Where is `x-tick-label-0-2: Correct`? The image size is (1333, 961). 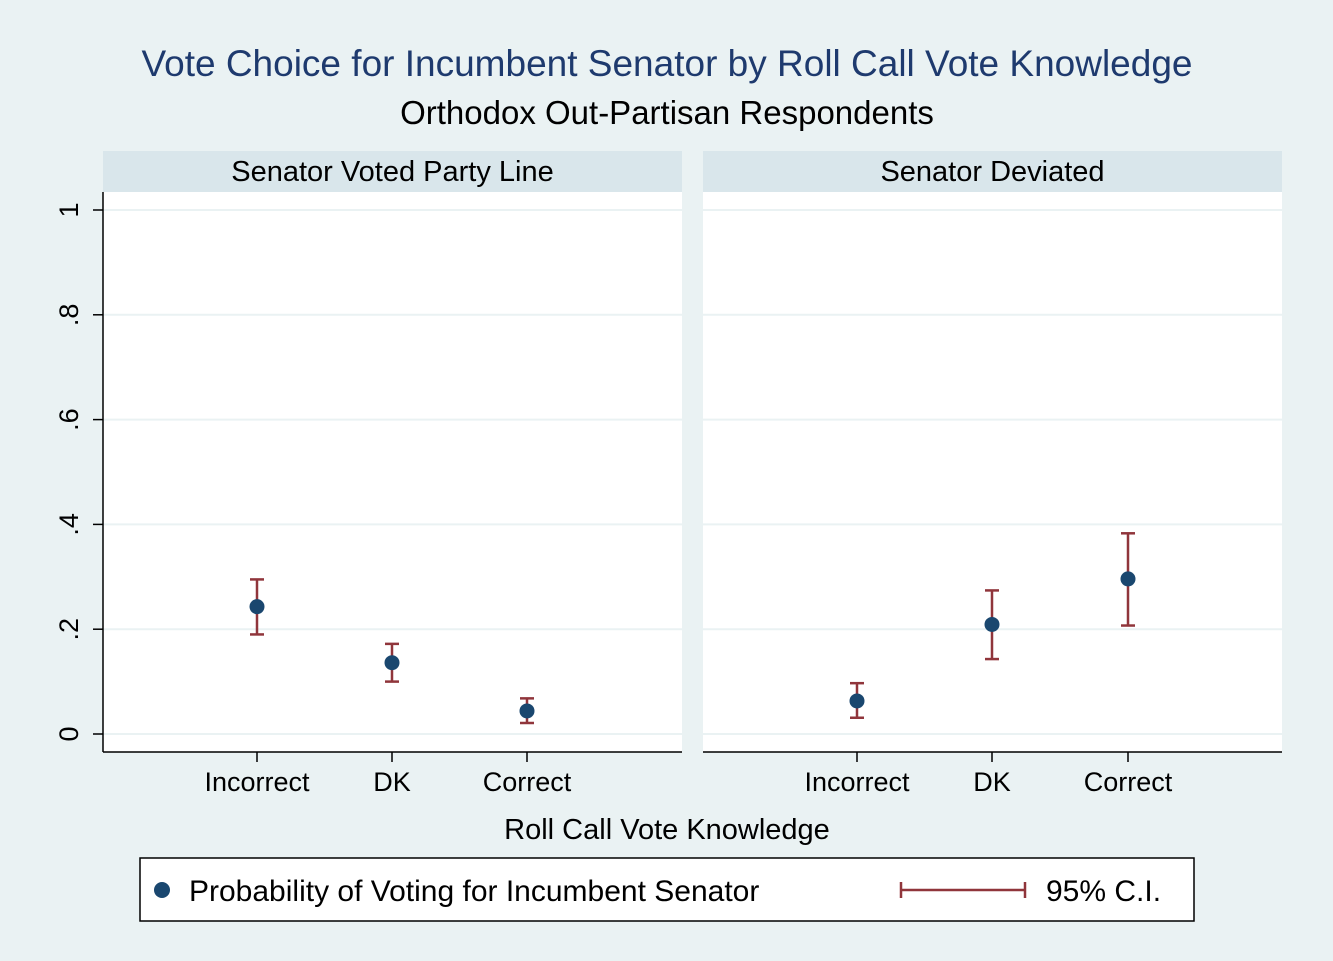
x-tick-label-0-2: Correct is located at coordinates (527, 782).